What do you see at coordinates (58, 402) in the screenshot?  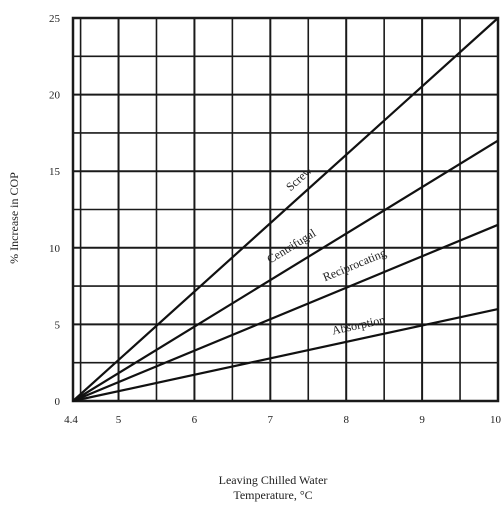 I see `y-tick-label: 0` at bounding box center [58, 402].